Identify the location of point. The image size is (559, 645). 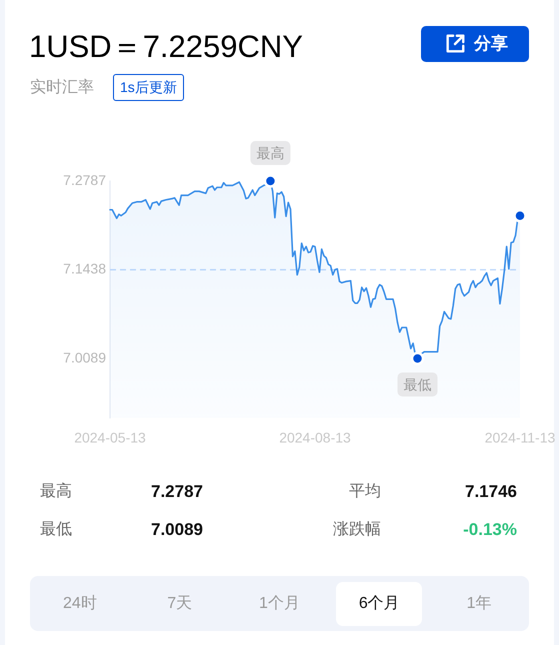
(417, 359).